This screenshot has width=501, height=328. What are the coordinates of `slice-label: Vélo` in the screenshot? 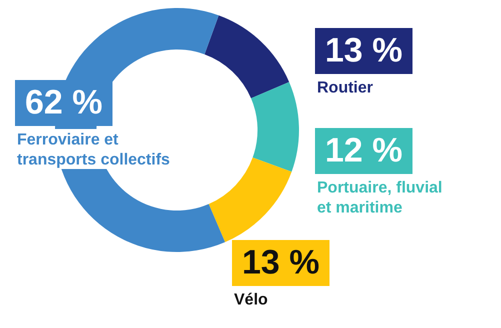 It's located at (251, 299).